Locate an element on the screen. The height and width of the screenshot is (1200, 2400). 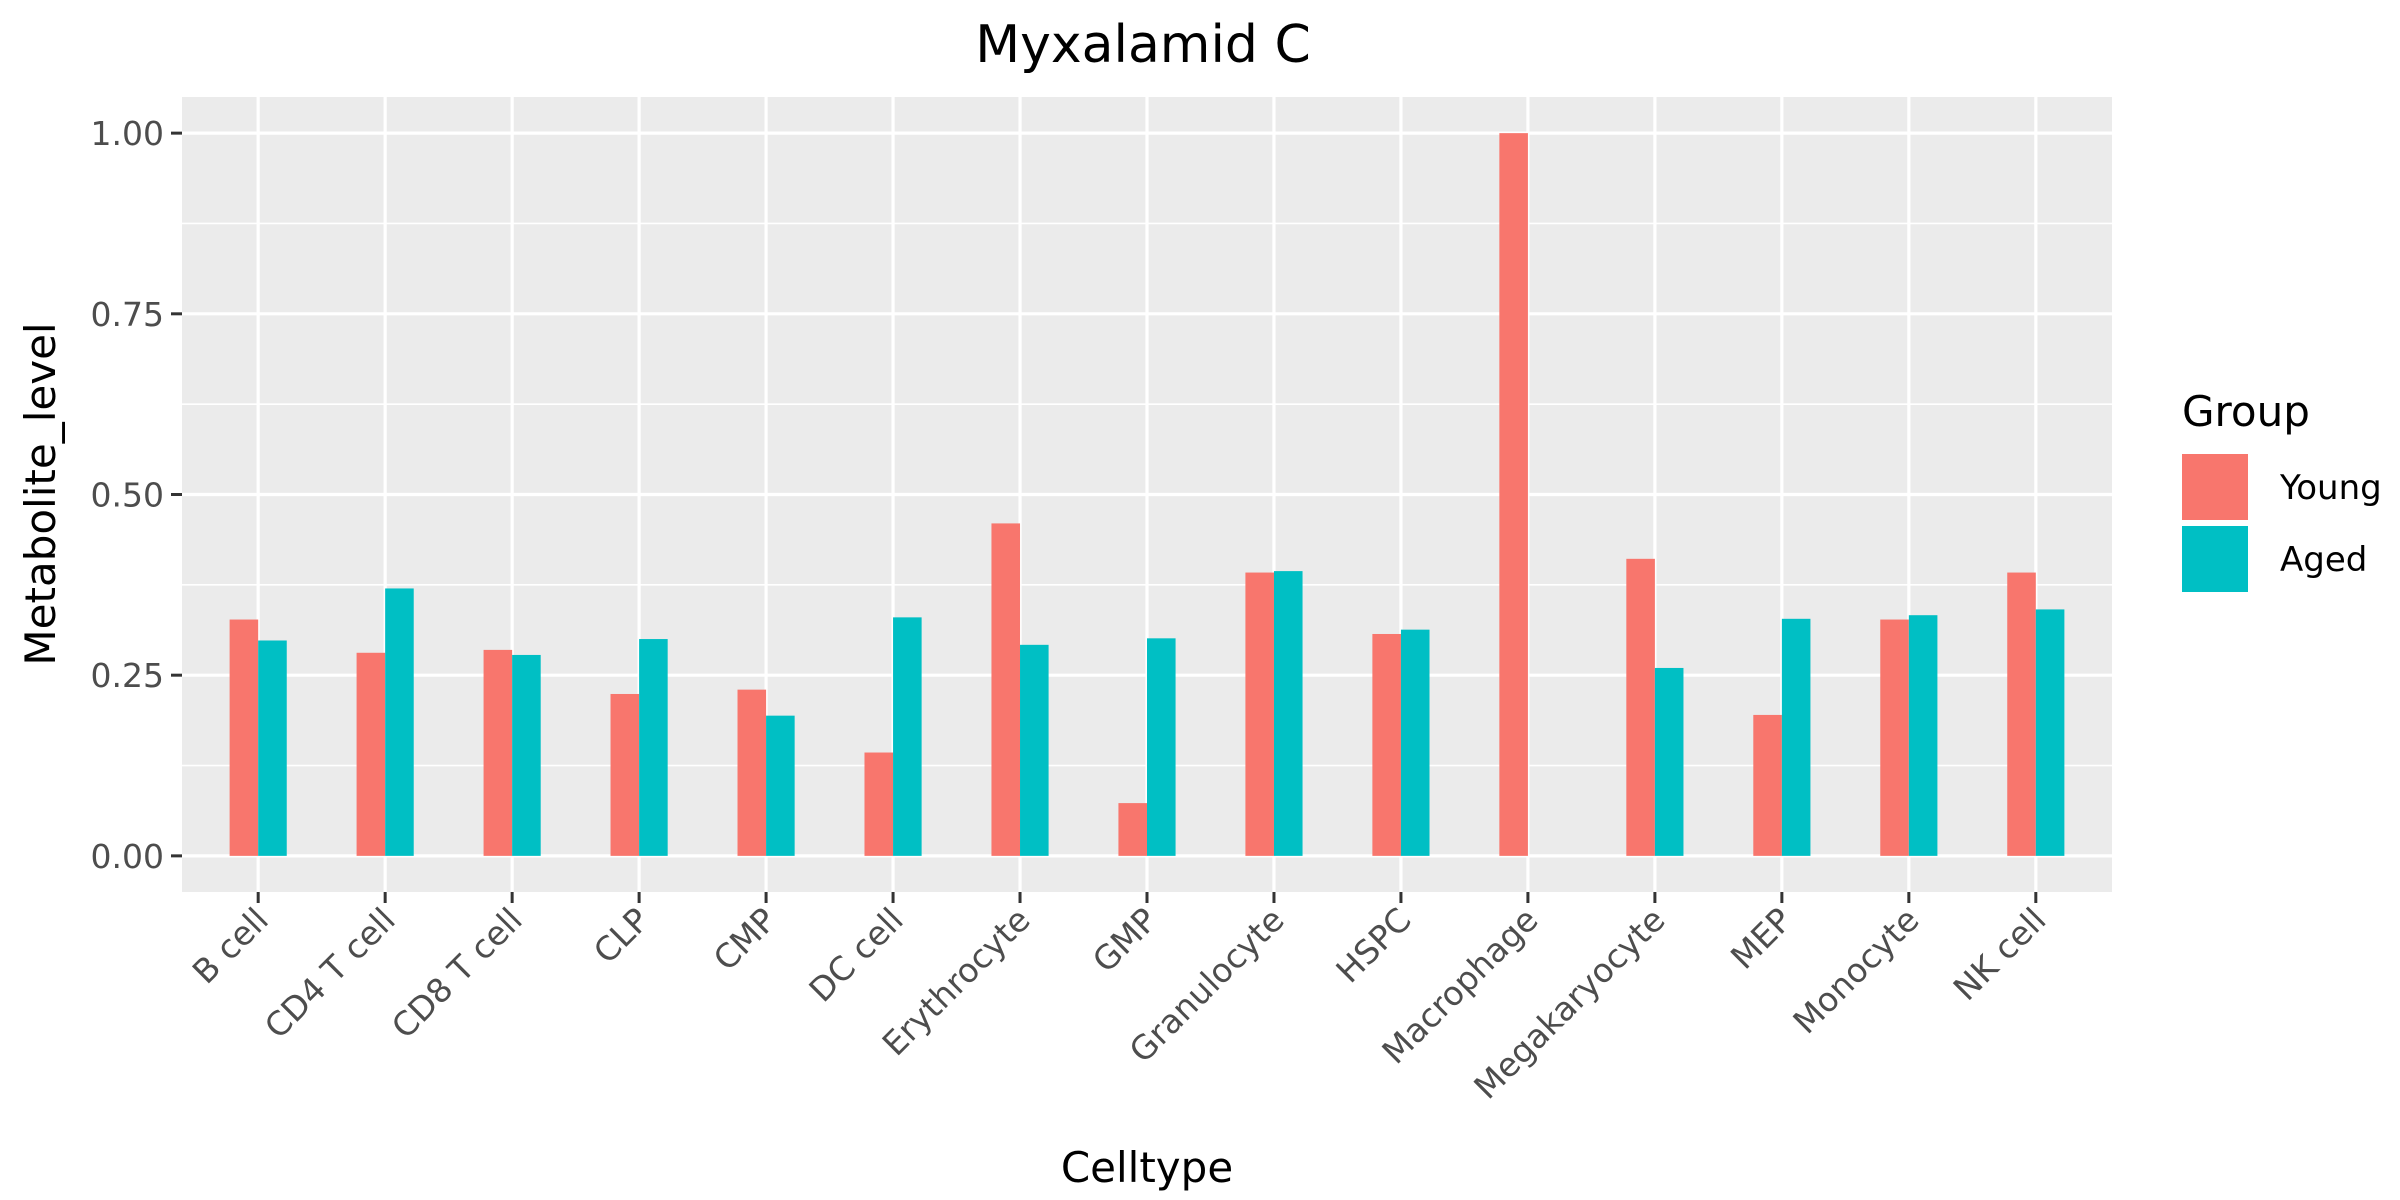
bar-young-dc-cell is located at coordinates (879, 804).